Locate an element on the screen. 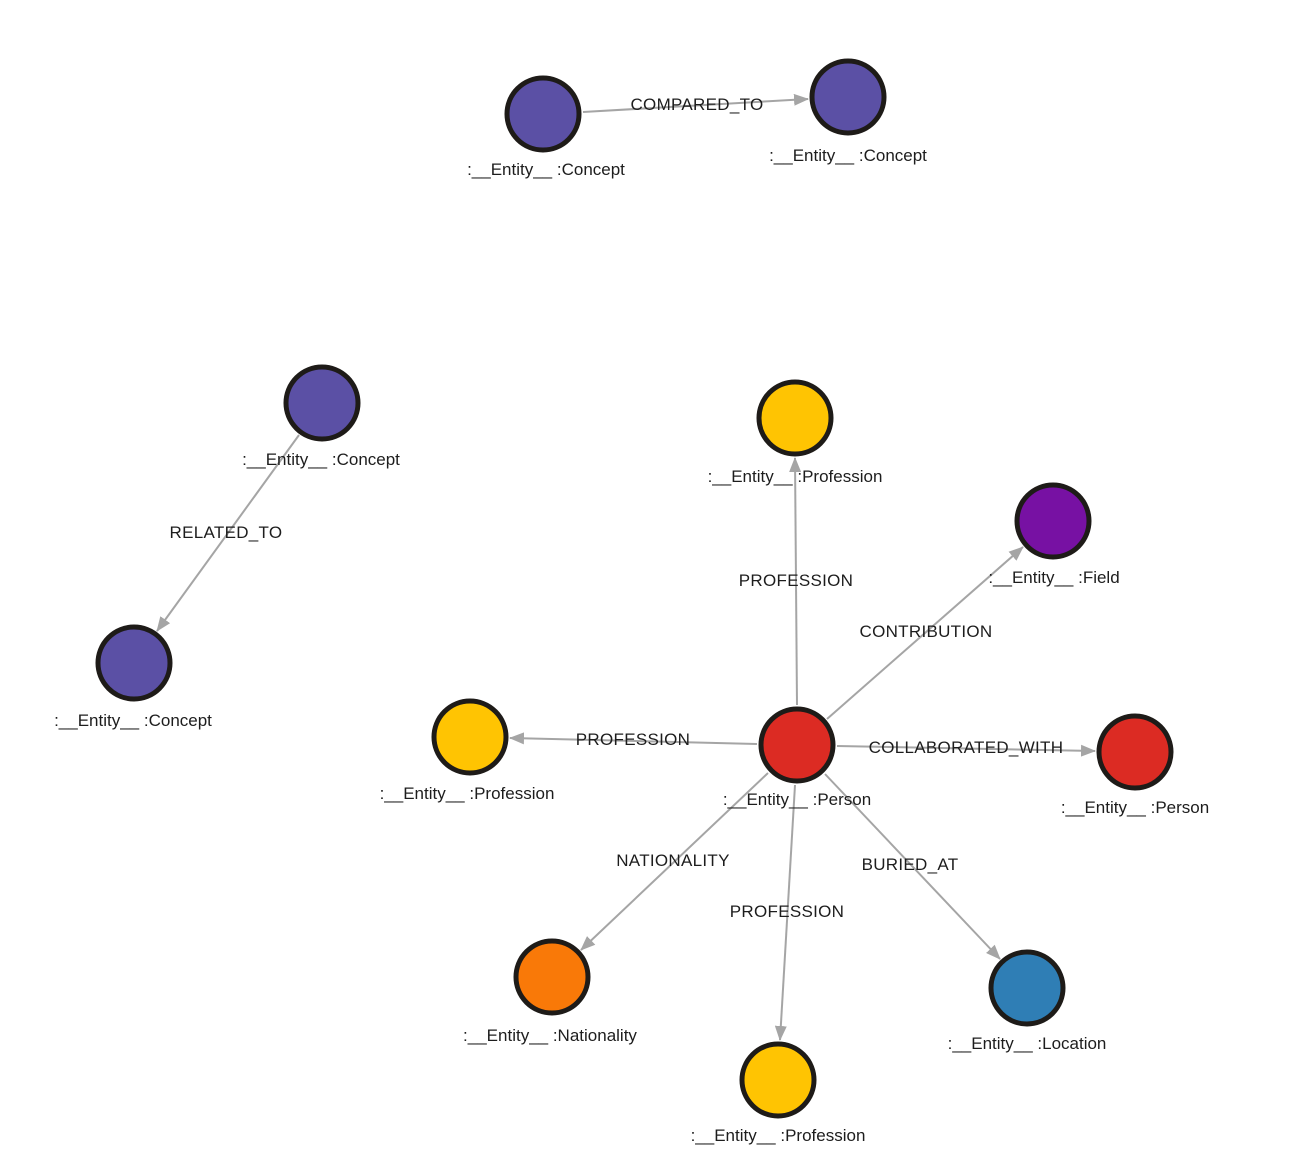 The height and width of the screenshot is (1173, 1314). node-person-right: :__Entity__ :Person is located at coordinates (1135, 765).